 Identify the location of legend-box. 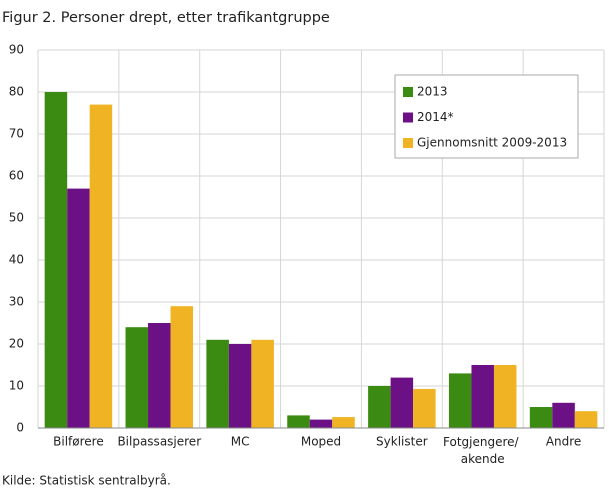
(486, 116).